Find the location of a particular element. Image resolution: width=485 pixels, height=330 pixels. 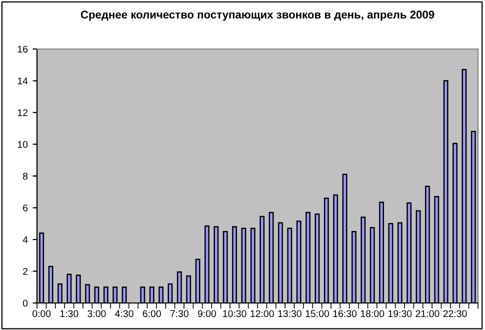

y-tick-label: 16 is located at coordinates (23, 49).